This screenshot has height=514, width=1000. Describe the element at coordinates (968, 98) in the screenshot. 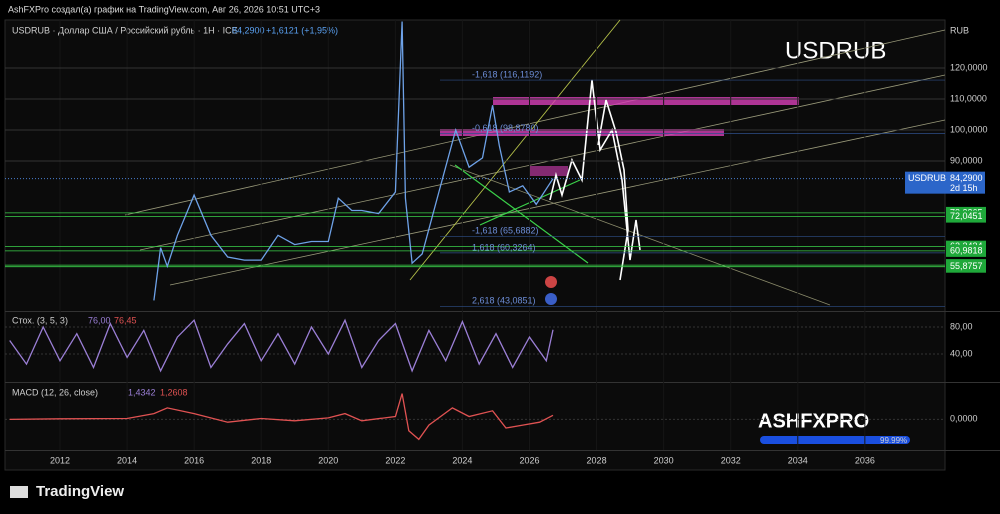

I see `y-tick-label: 110,0000` at that location.